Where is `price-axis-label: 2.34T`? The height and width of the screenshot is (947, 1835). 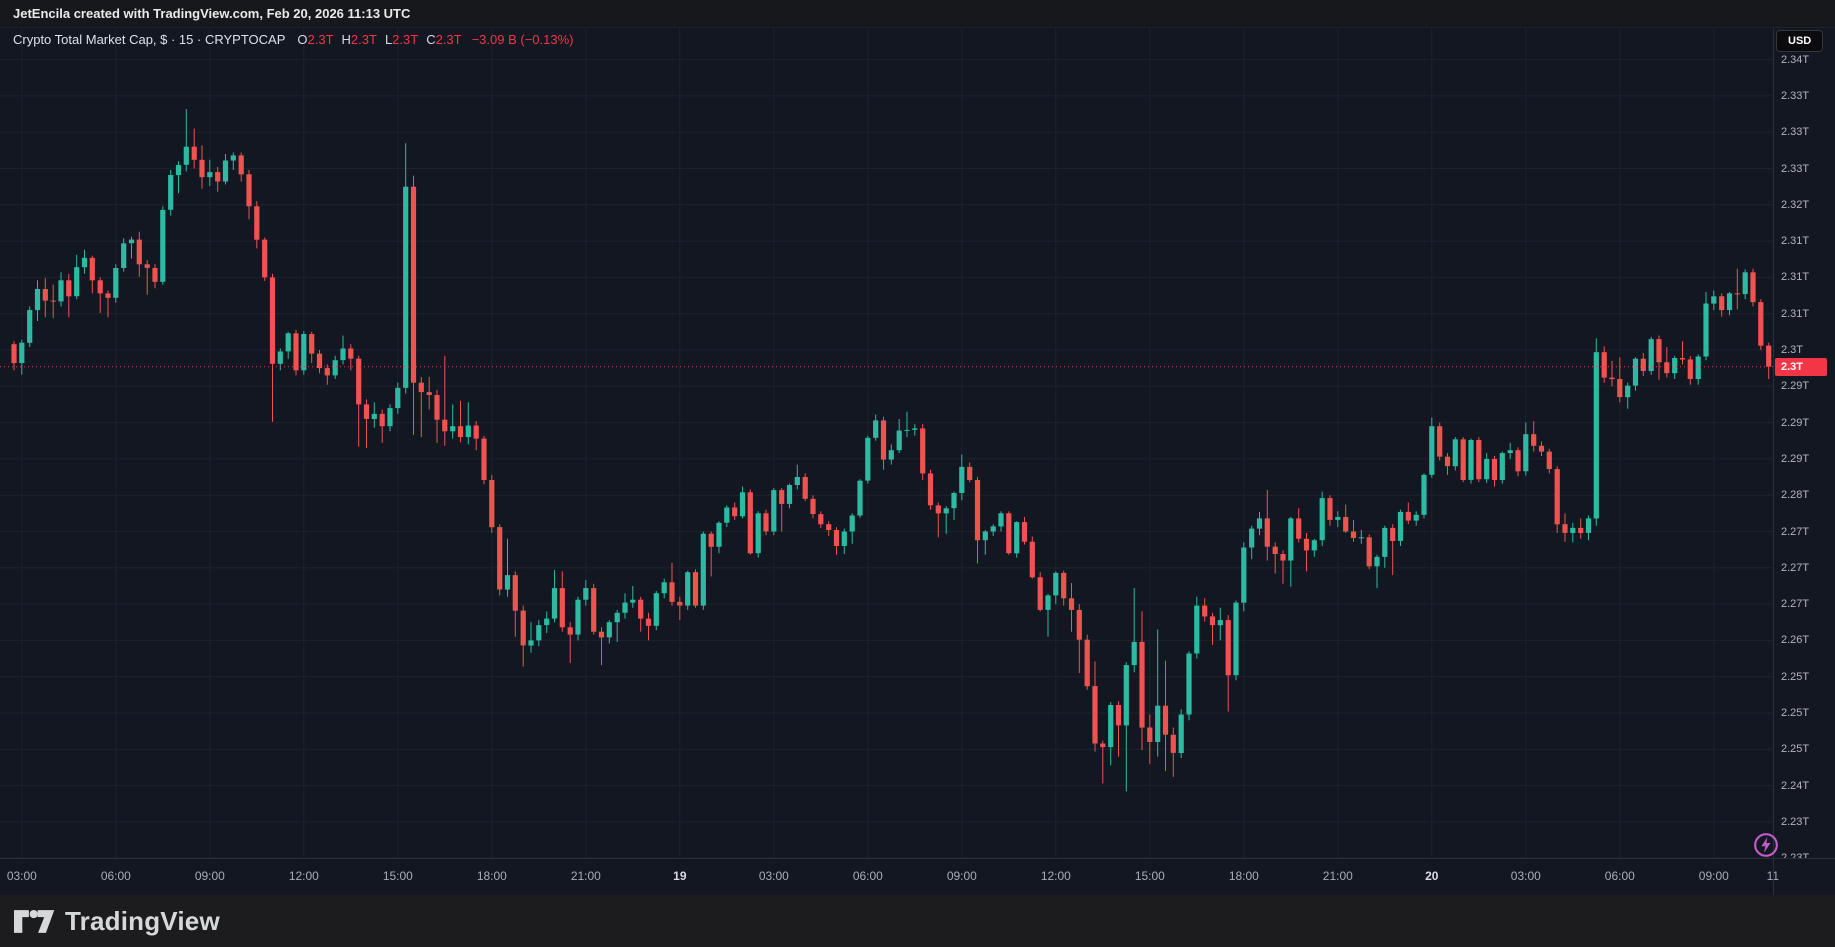
price-axis-label: 2.34T is located at coordinates (1795, 59).